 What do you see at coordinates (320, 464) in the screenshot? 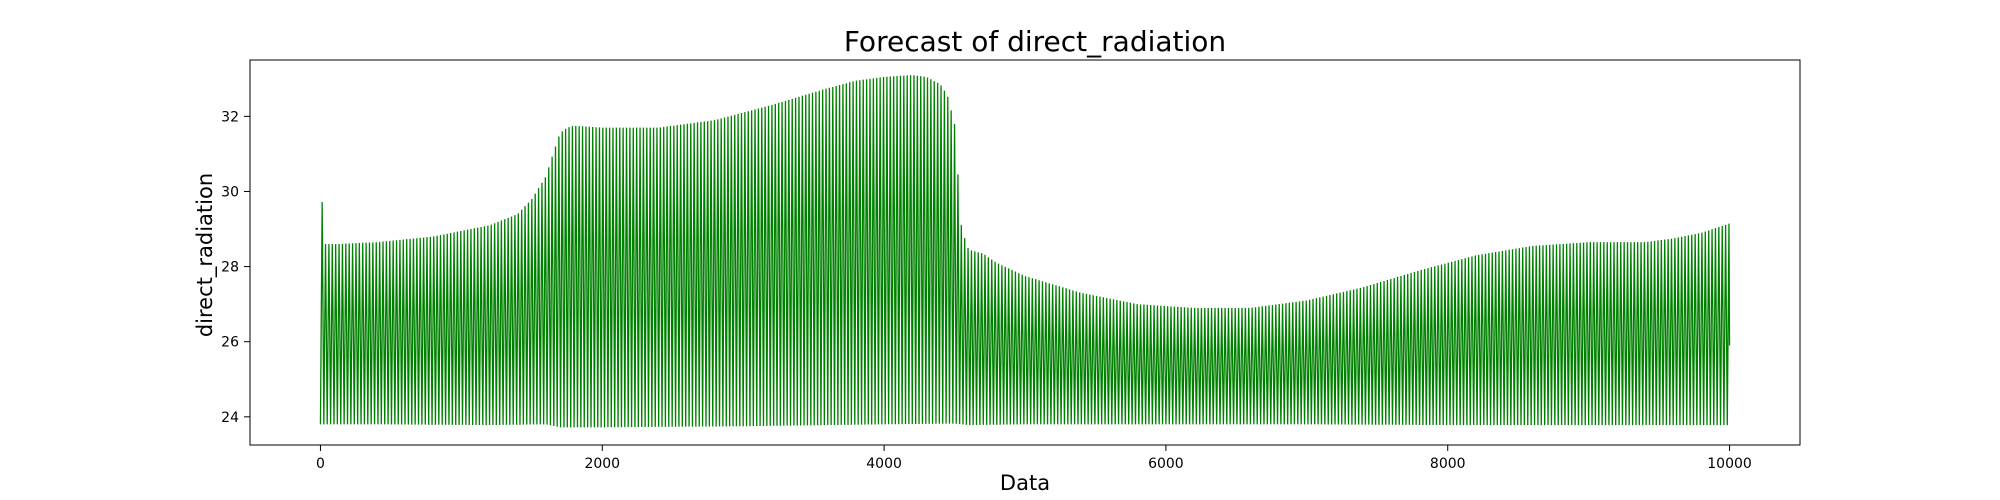
I see `x-tick-label: 0` at bounding box center [320, 464].